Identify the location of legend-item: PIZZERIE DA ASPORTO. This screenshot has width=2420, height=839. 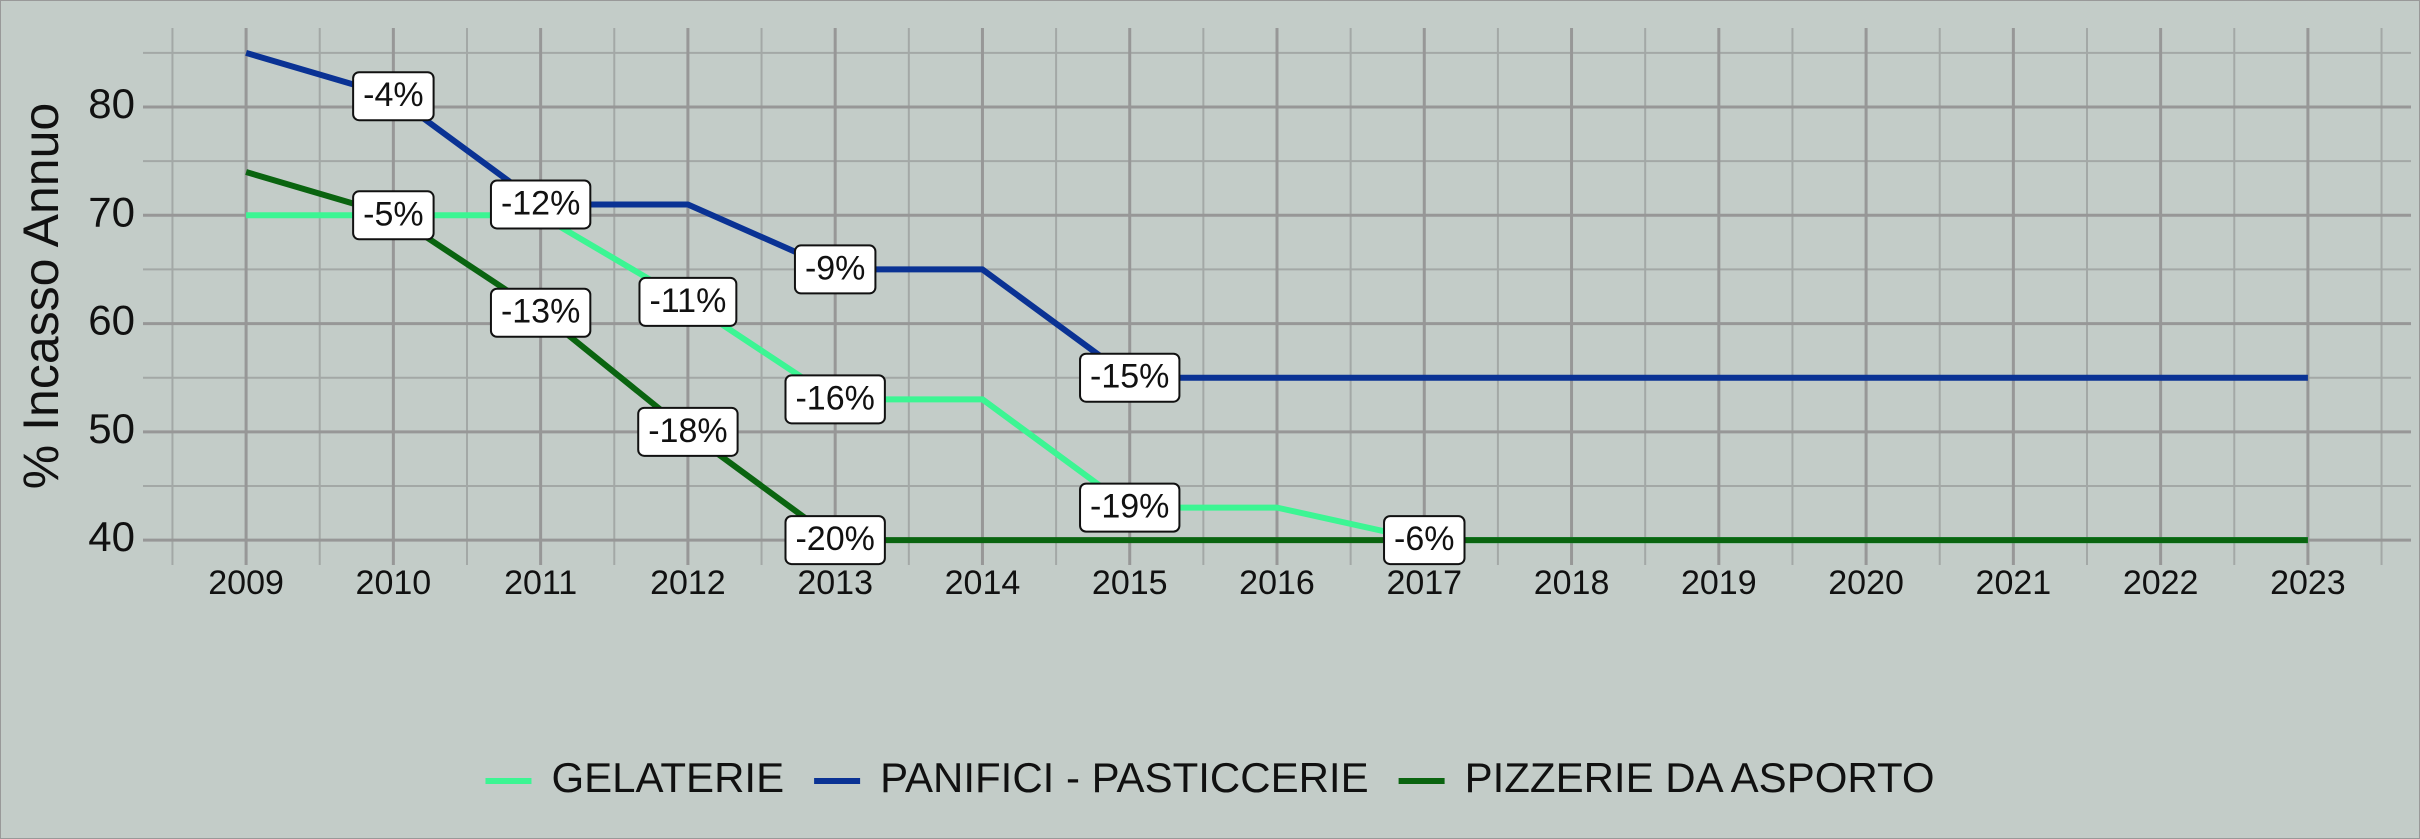
(1666, 777).